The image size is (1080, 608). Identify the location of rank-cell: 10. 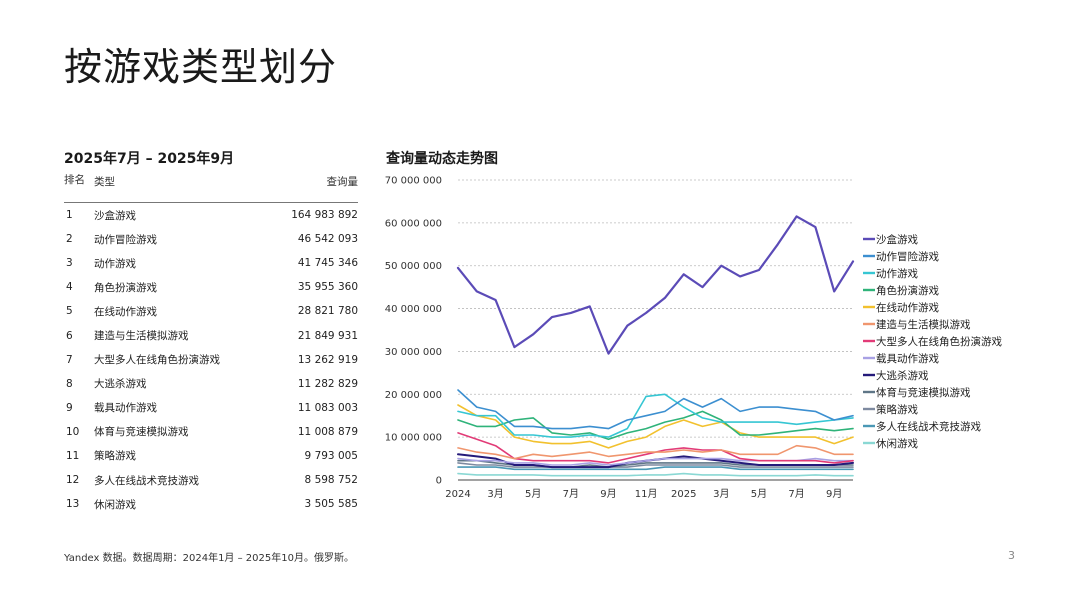
(73, 431).